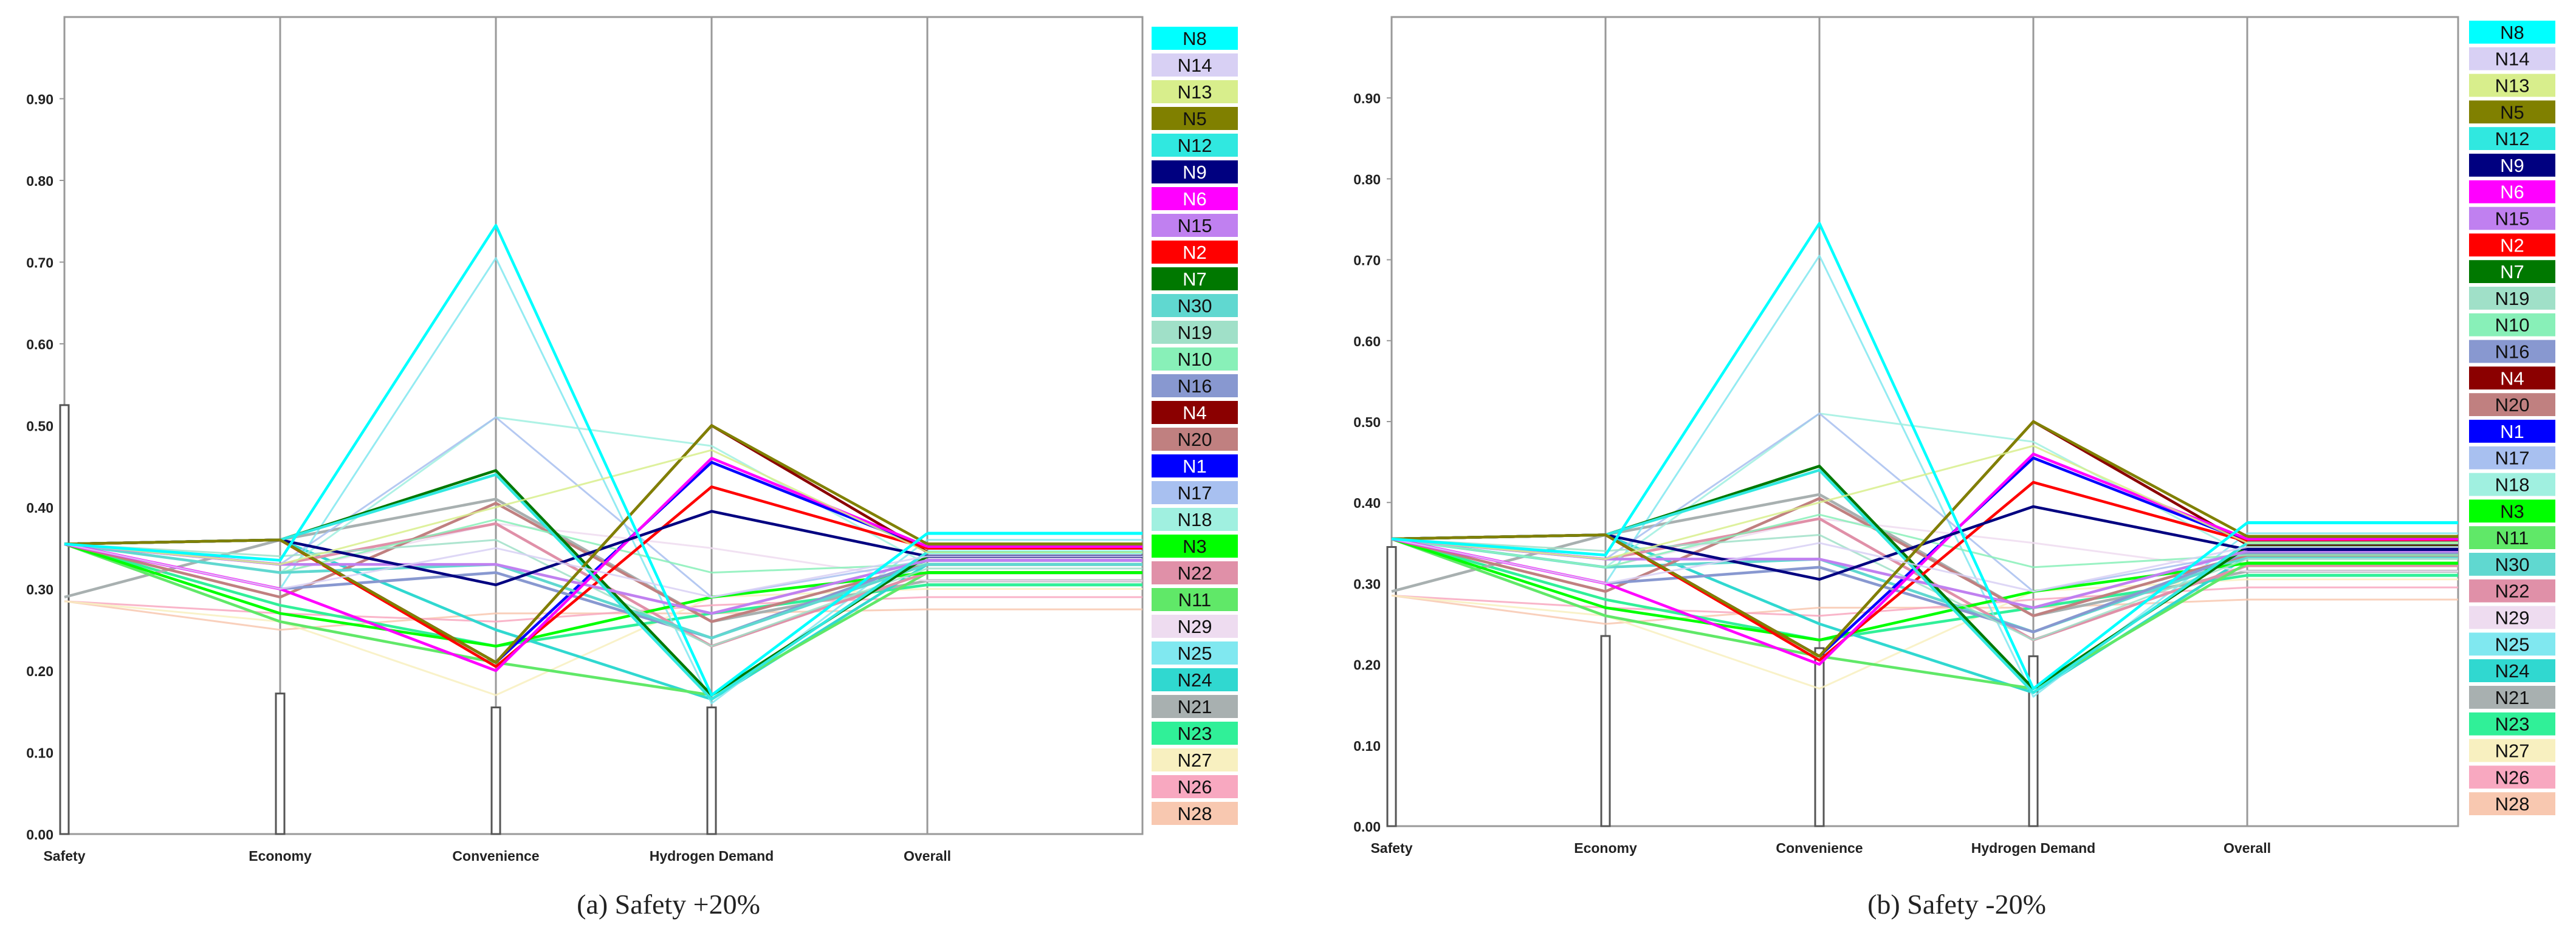  What do you see at coordinates (1367, 827) in the screenshot?
I see `y-tick-label: 0.00` at bounding box center [1367, 827].